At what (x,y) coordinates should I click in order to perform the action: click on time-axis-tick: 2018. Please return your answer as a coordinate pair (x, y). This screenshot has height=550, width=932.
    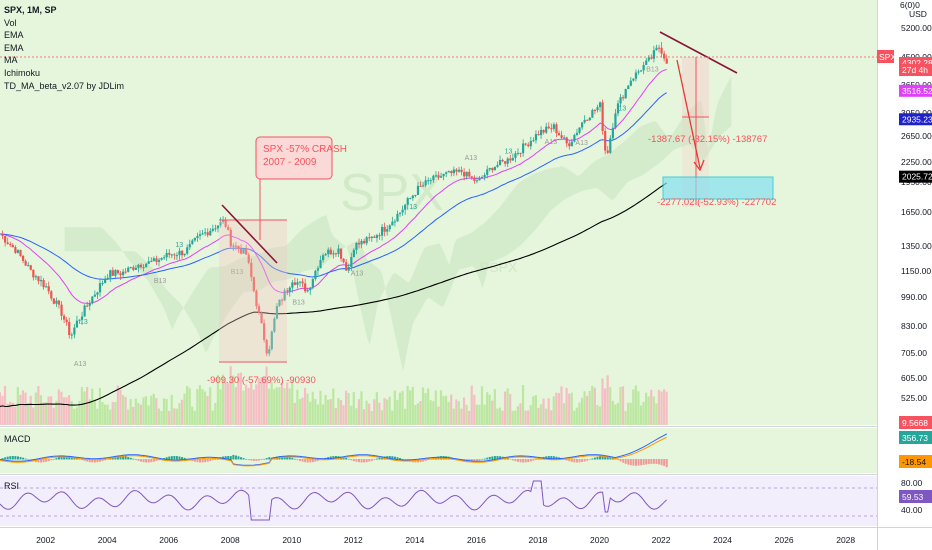
    Looking at the image, I should click on (538, 540).